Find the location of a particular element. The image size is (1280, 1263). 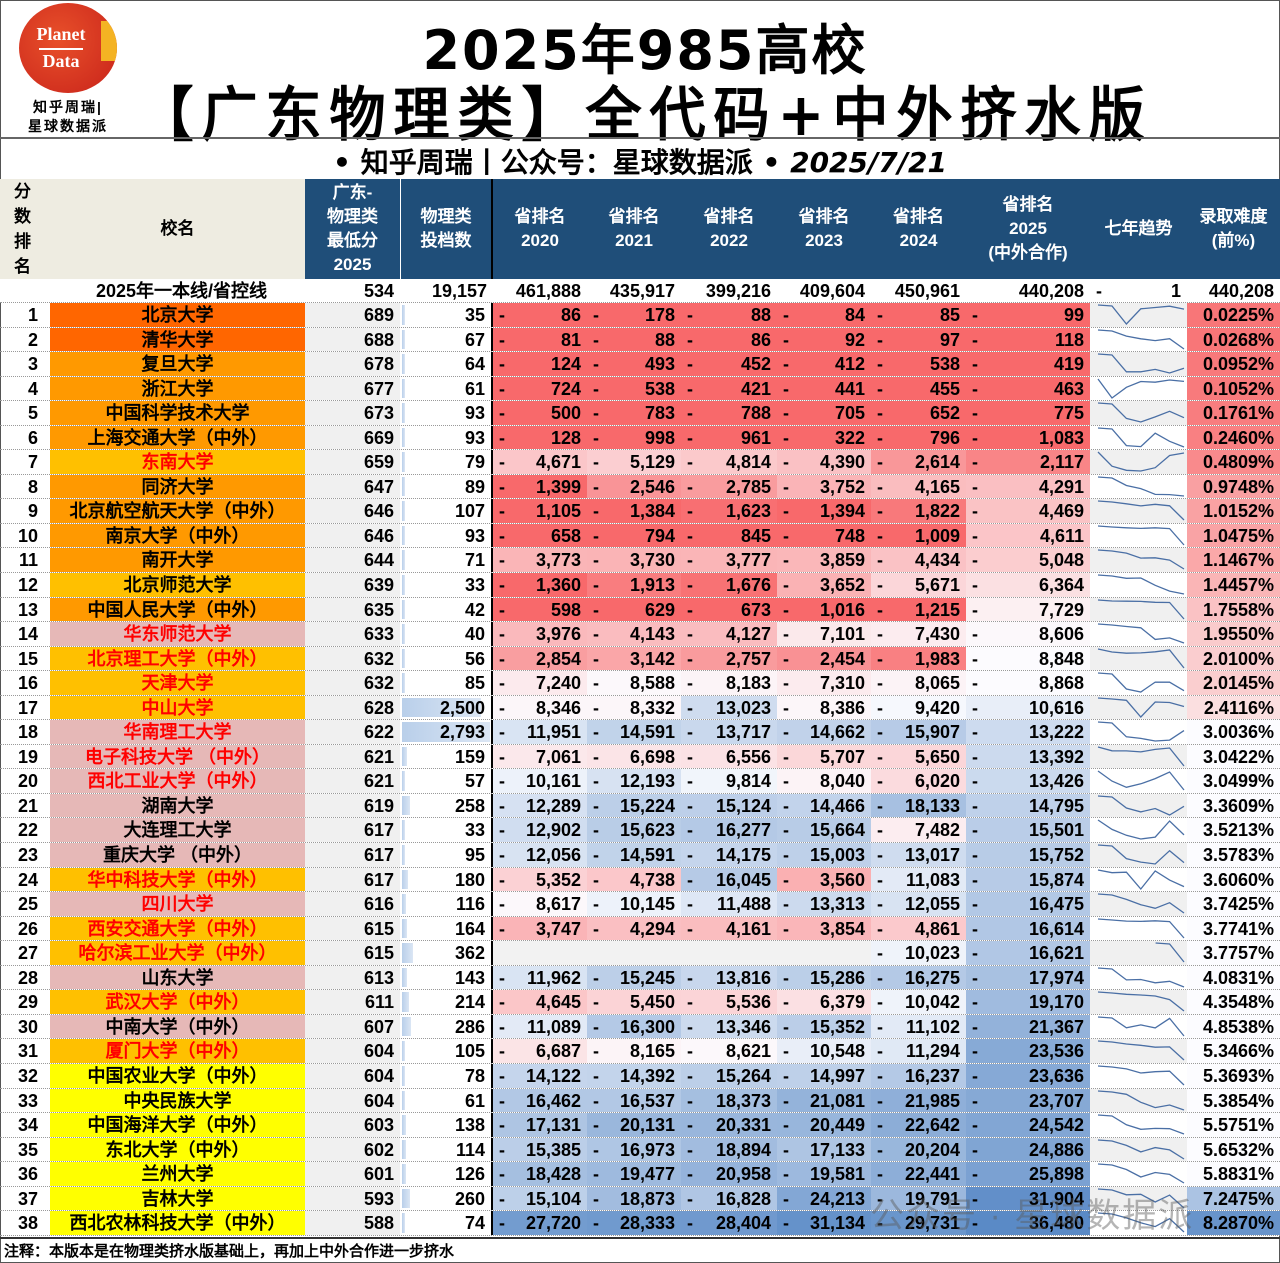

rank-value: 81 is located at coordinates (570, 339).